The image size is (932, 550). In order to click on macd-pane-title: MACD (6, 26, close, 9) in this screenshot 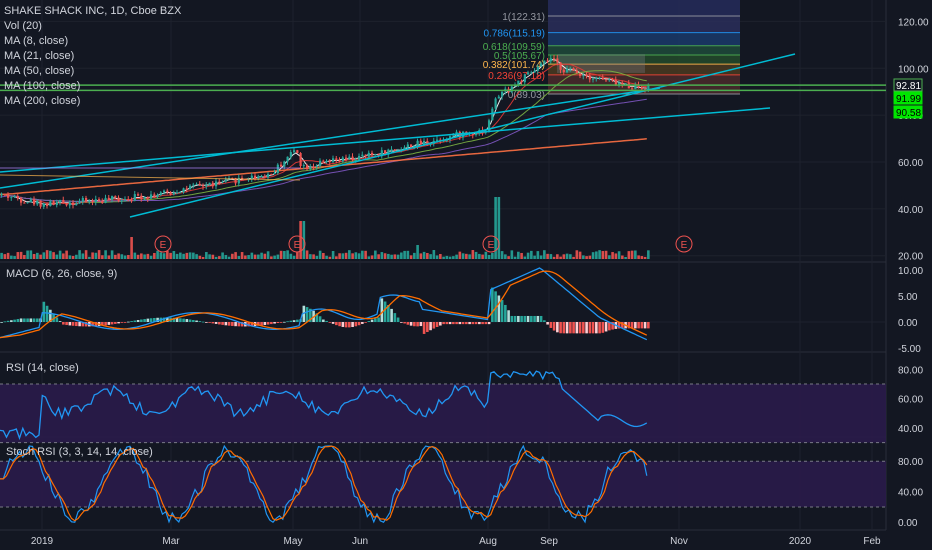, I will do `click(62, 274)`.